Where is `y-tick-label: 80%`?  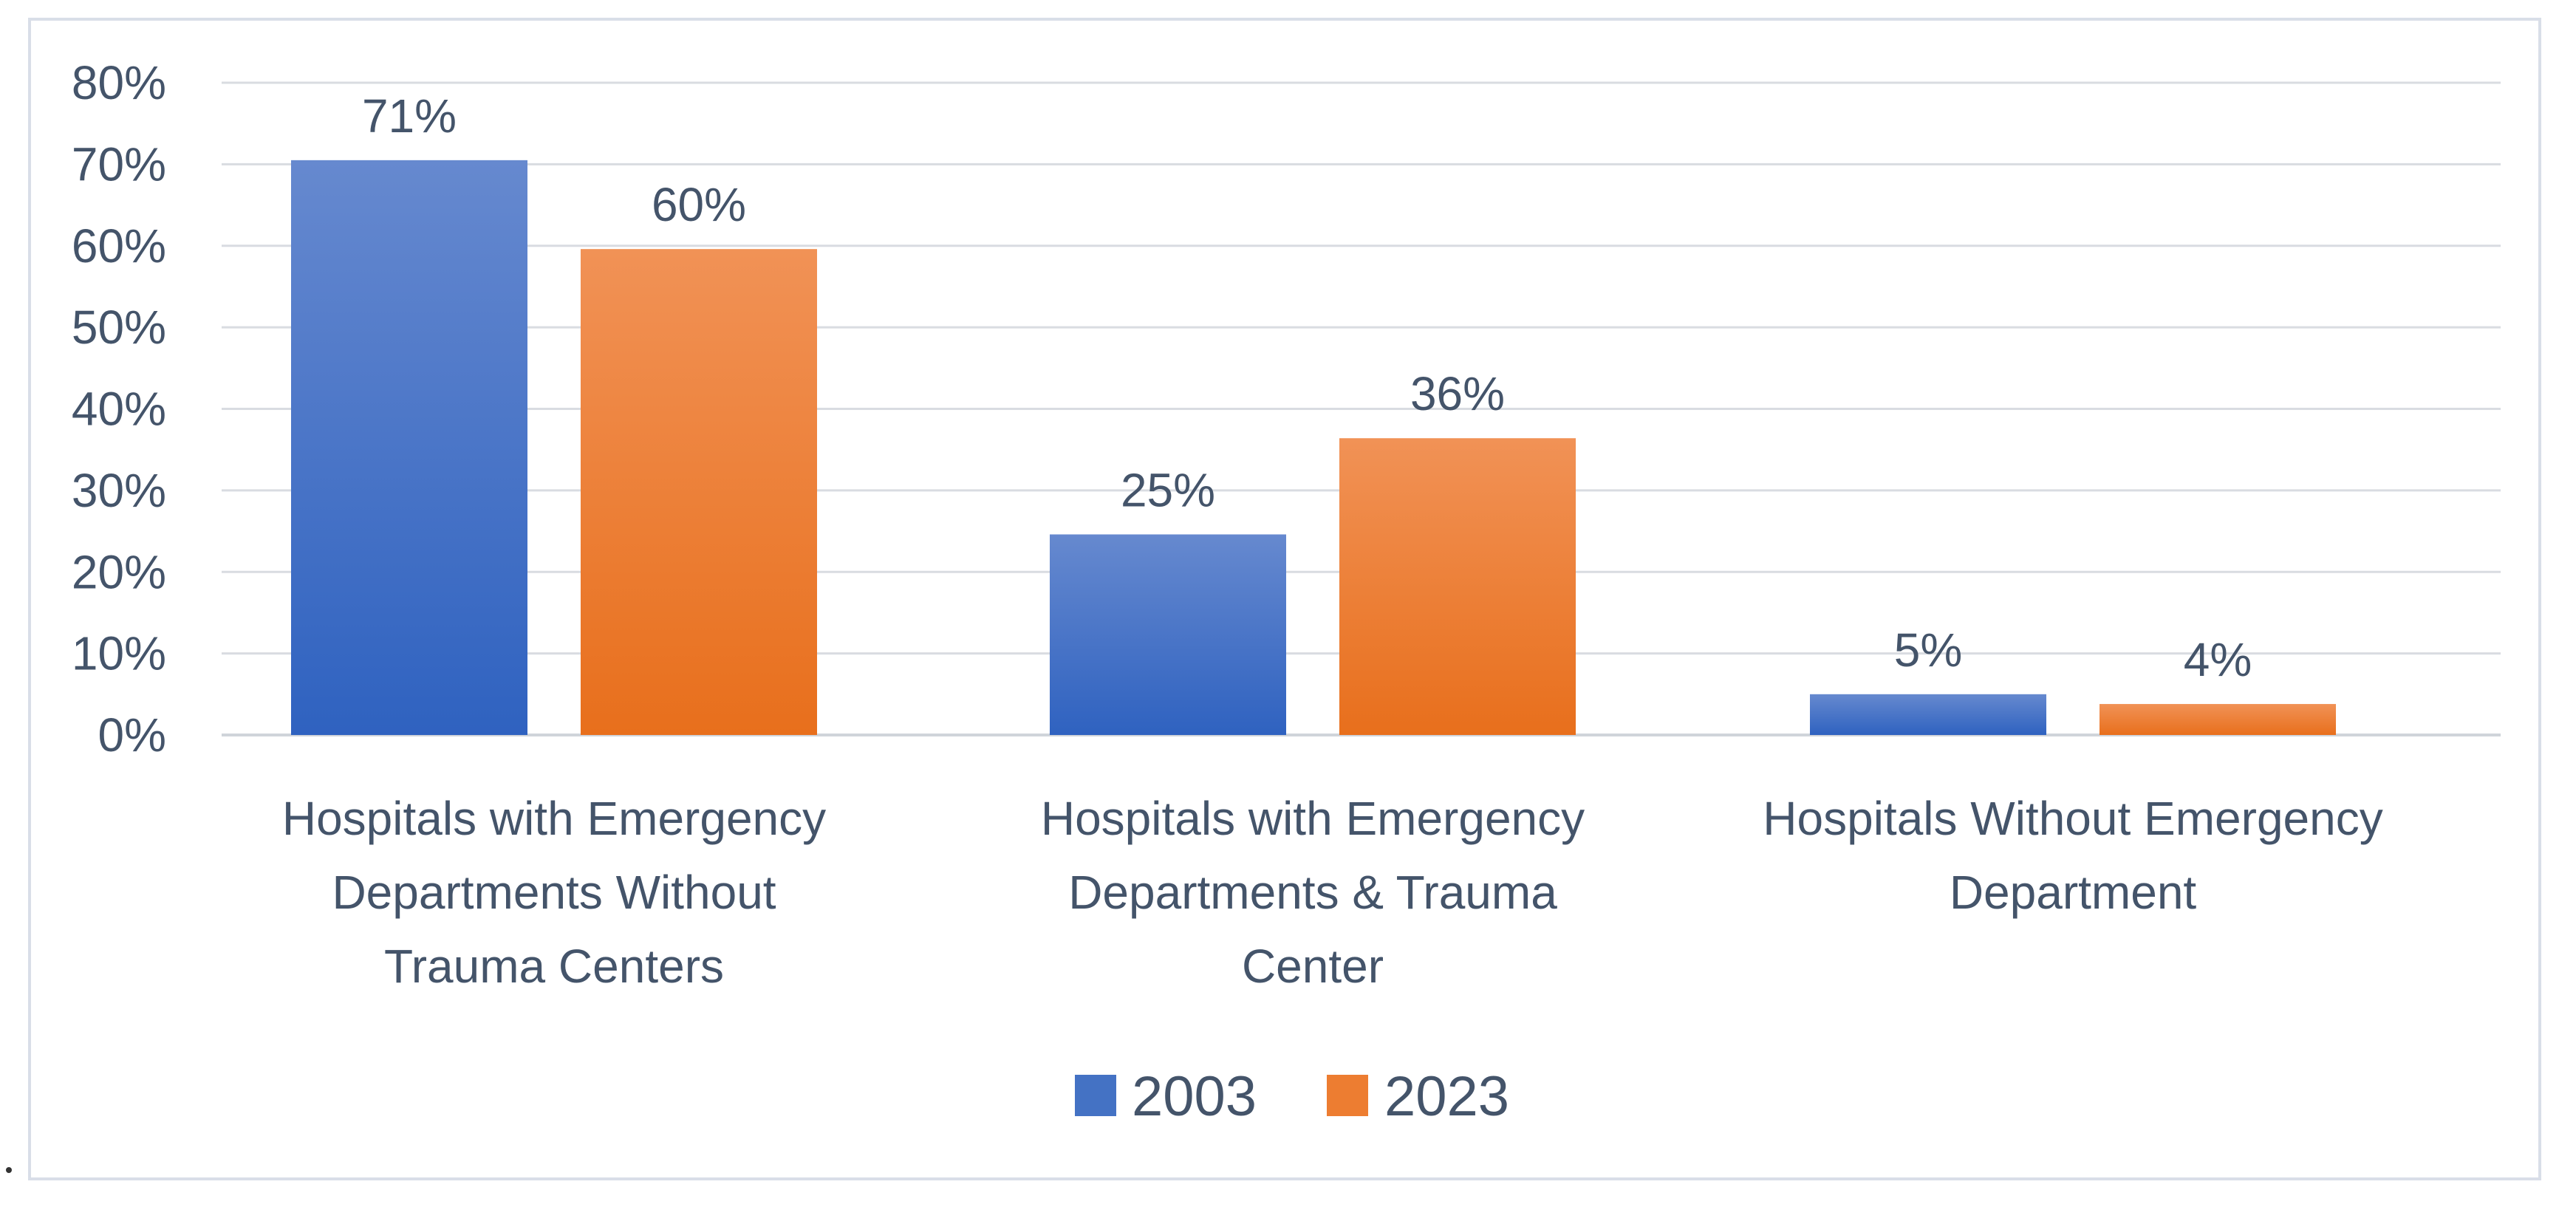
y-tick-label: 80% is located at coordinates (119, 82).